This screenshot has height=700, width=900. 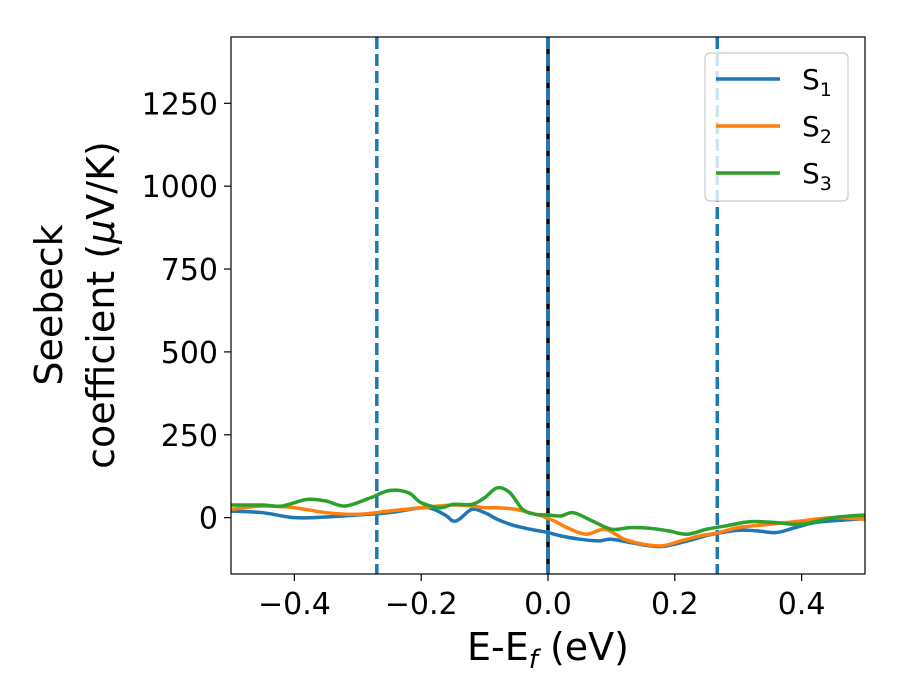 I want to click on x-axis-ticks: −0.4 −0.2 0.0 0.2 0.4, so click(x=541, y=598).